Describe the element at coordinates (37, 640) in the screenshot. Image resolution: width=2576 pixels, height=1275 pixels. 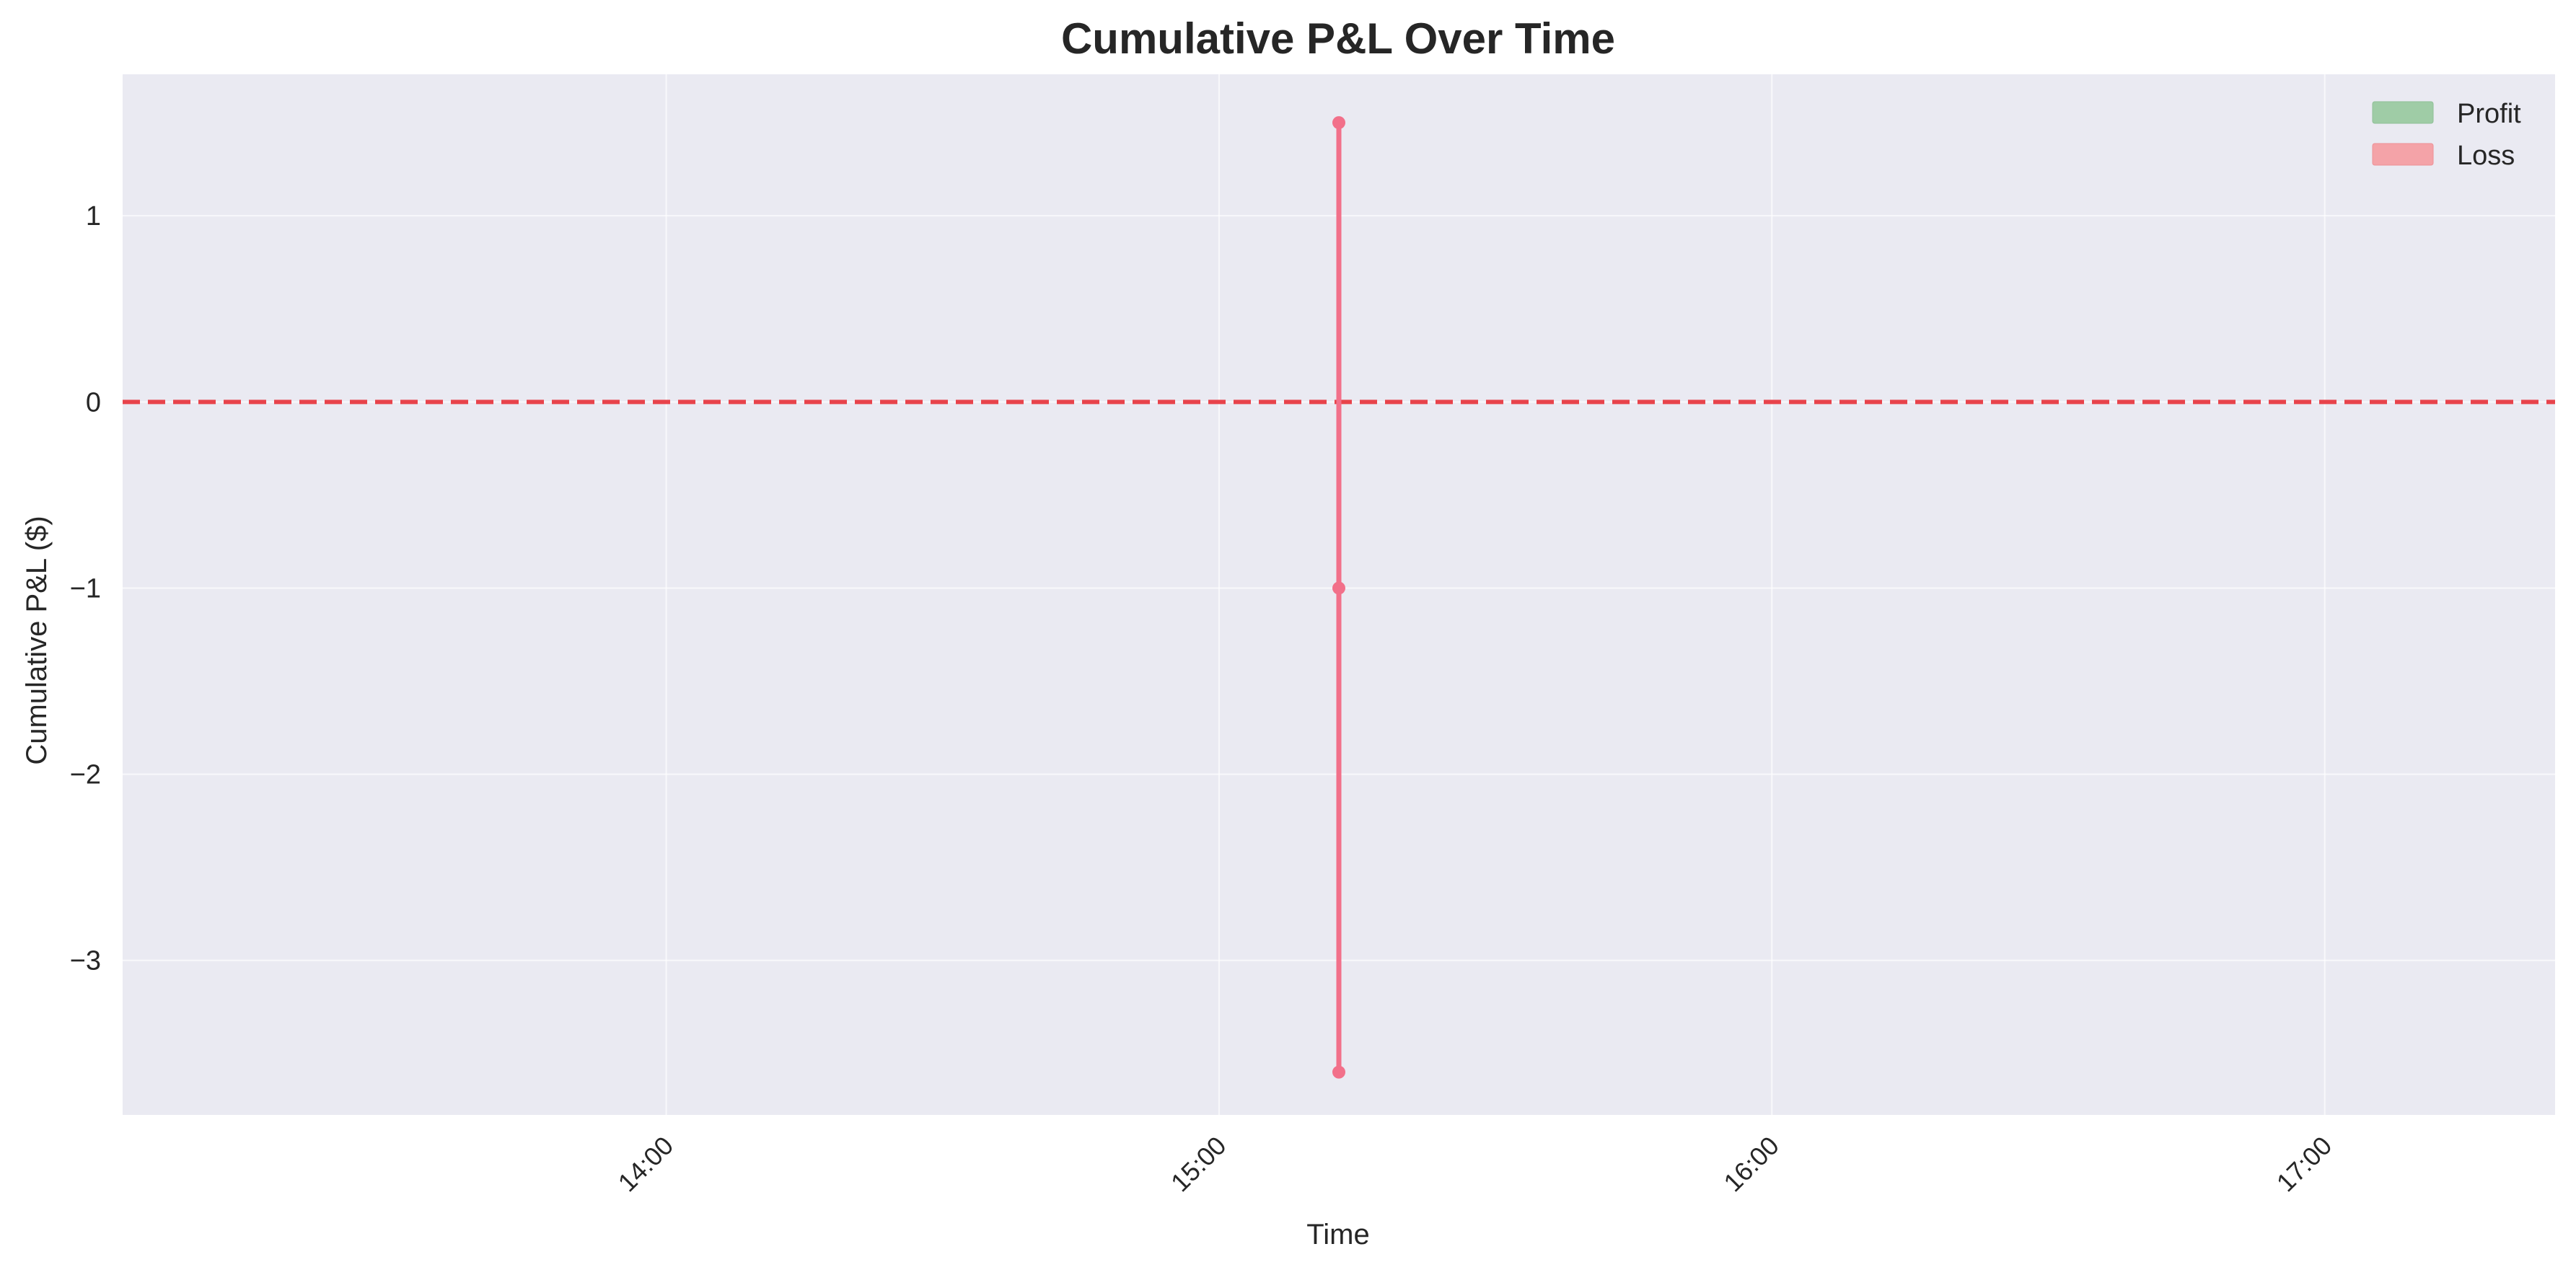
I see `y-axis-label: Cumulative P&L ($)` at that location.